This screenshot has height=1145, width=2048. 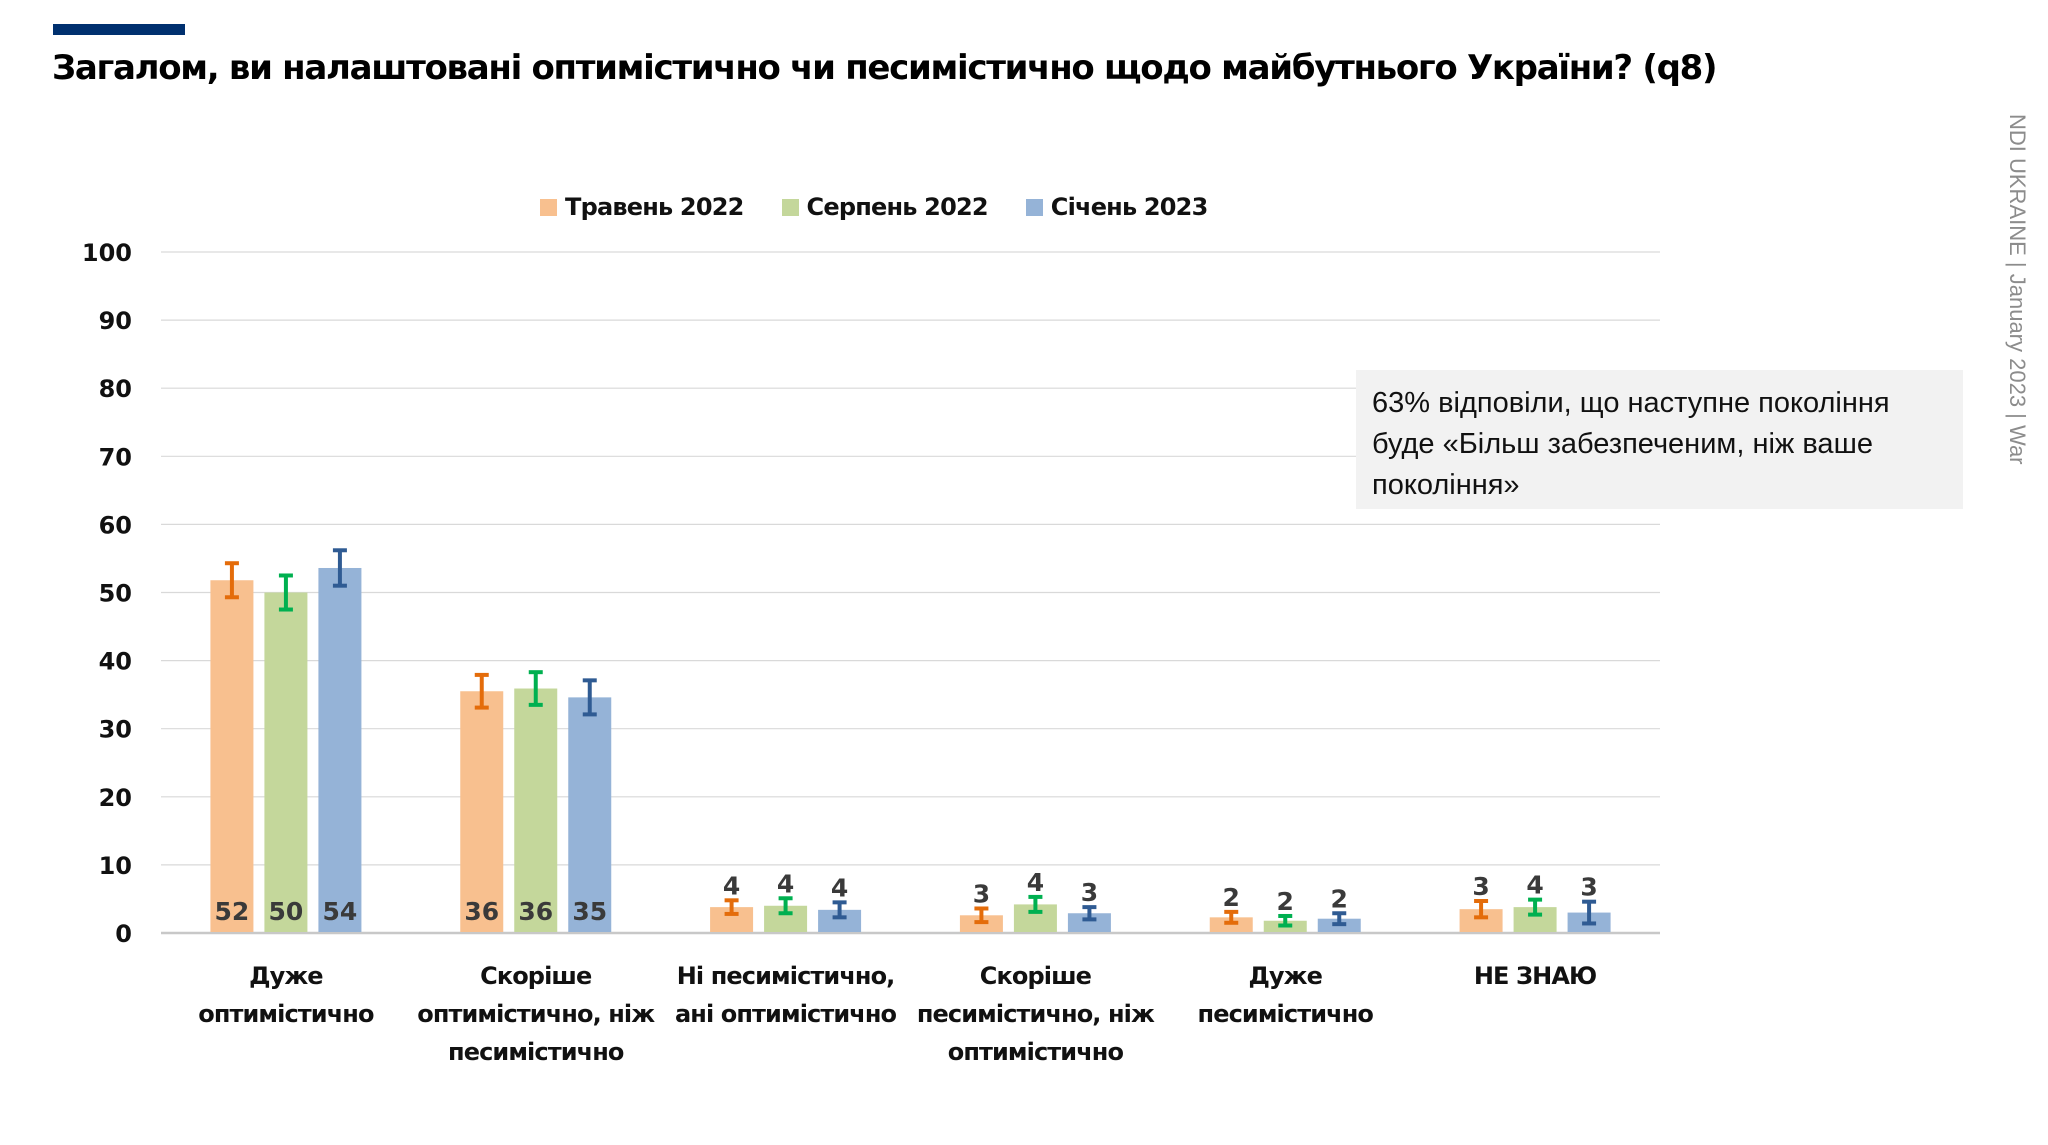 What do you see at coordinates (786, 1014) in the screenshot?
I see `x-category-label-line: ані оптимістично` at bounding box center [786, 1014].